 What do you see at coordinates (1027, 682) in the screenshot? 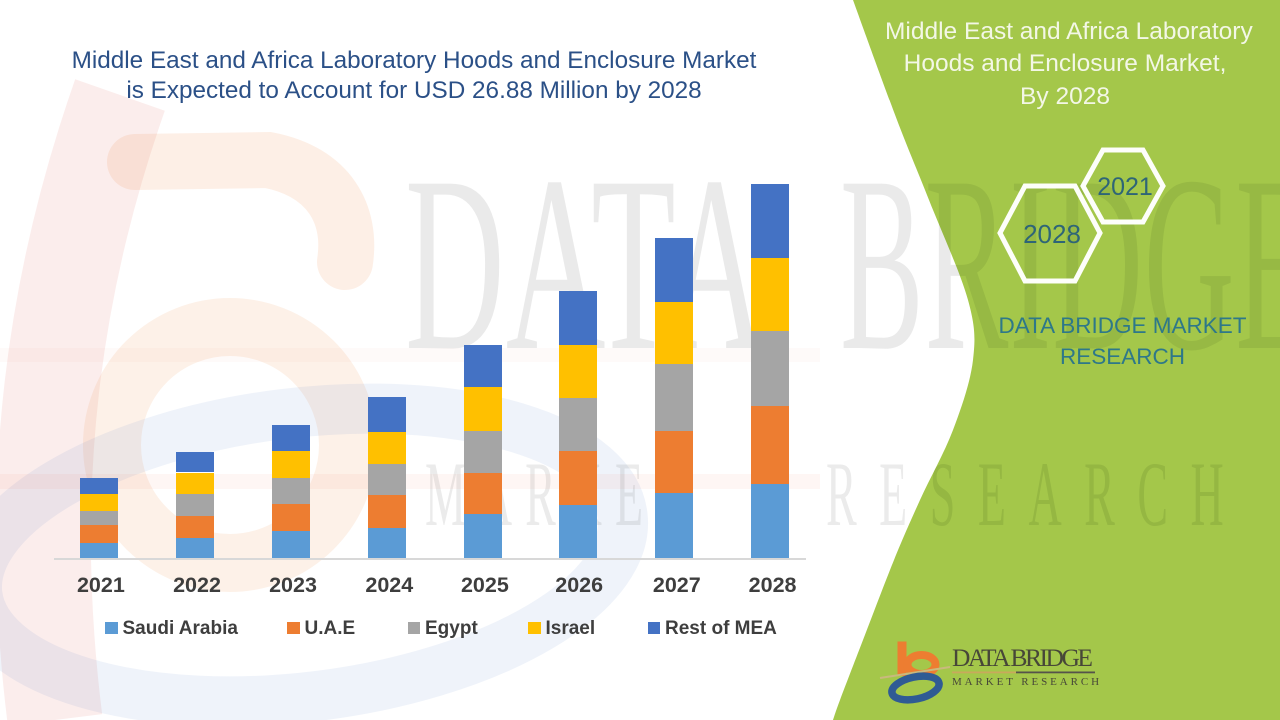
I see `svg-text: MARKET RESEARCH` at bounding box center [1027, 682].